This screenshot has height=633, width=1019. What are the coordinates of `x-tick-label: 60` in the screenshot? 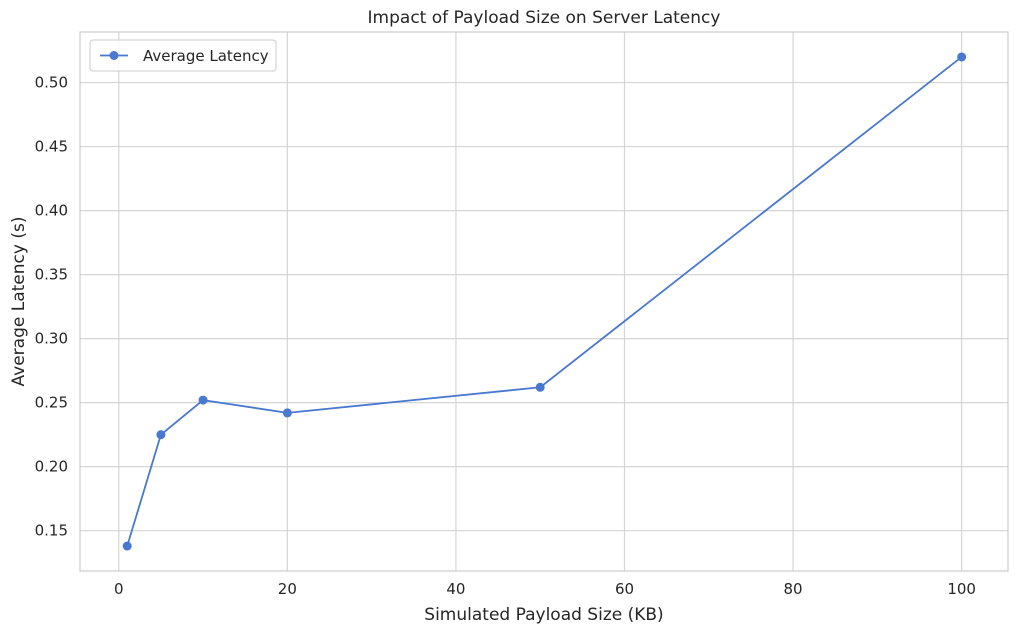 It's located at (624, 589).